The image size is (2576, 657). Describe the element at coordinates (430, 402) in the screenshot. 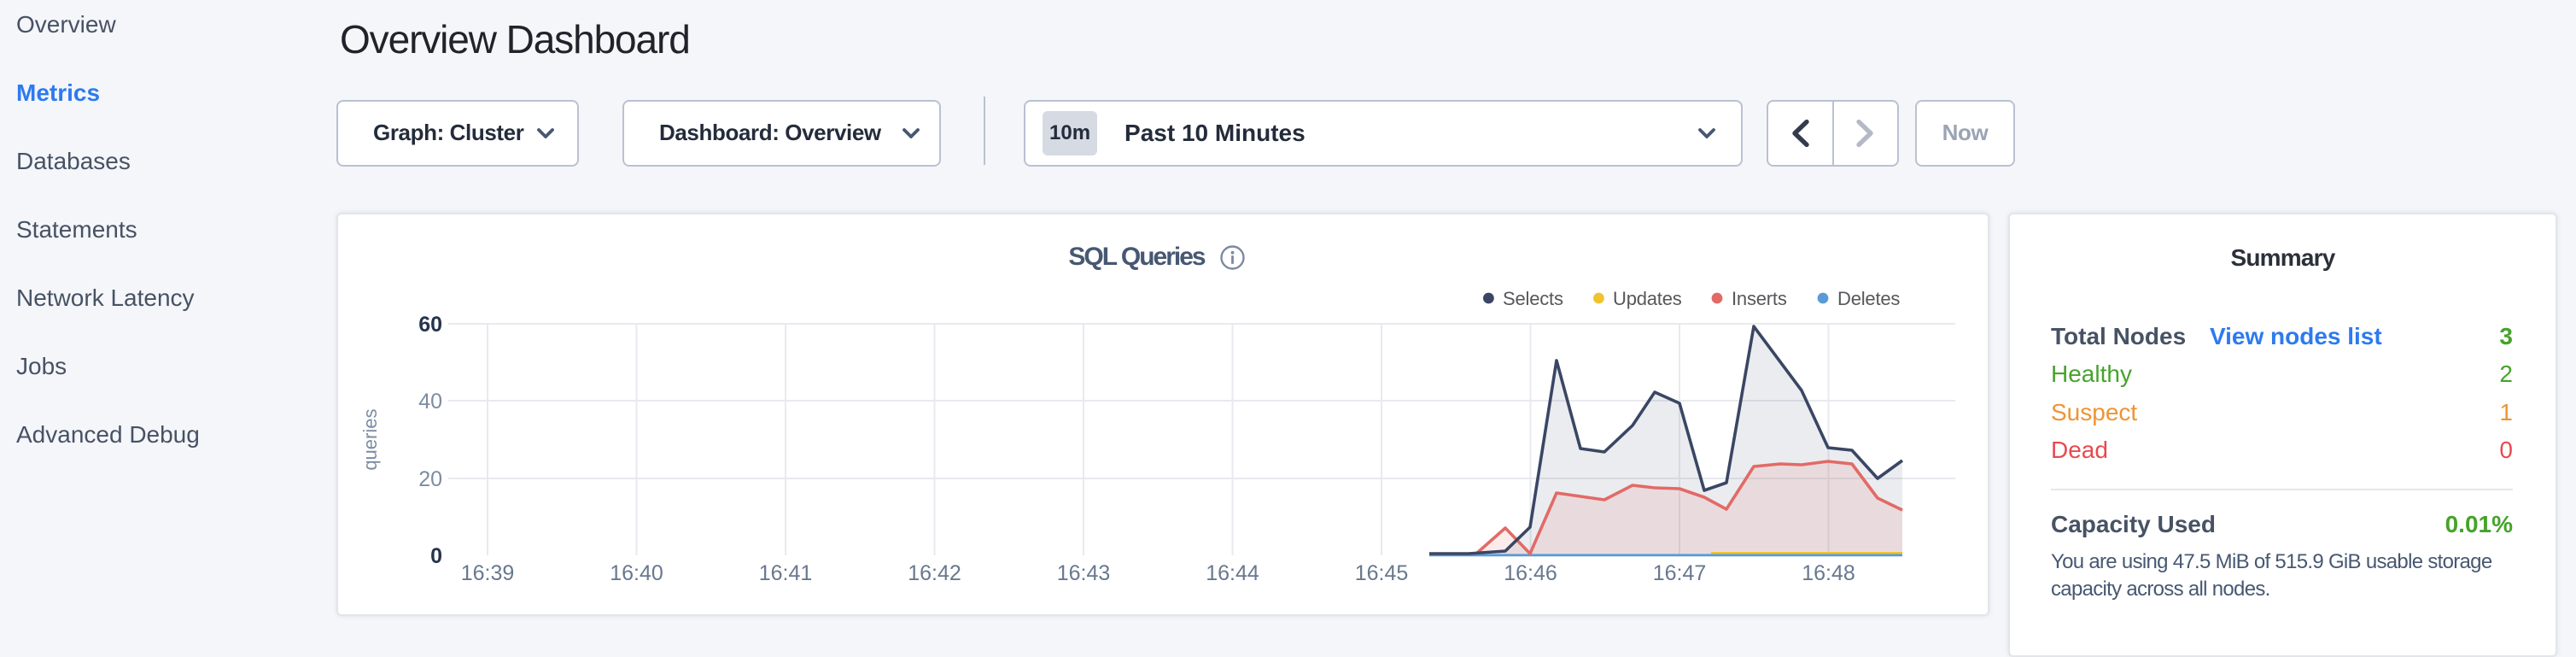

I see `svg-text: 40` at that location.